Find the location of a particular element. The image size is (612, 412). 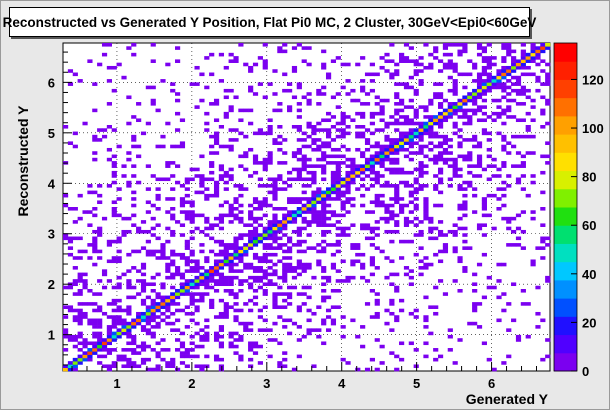

x-tick-label: 3 is located at coordinates (266, 383).